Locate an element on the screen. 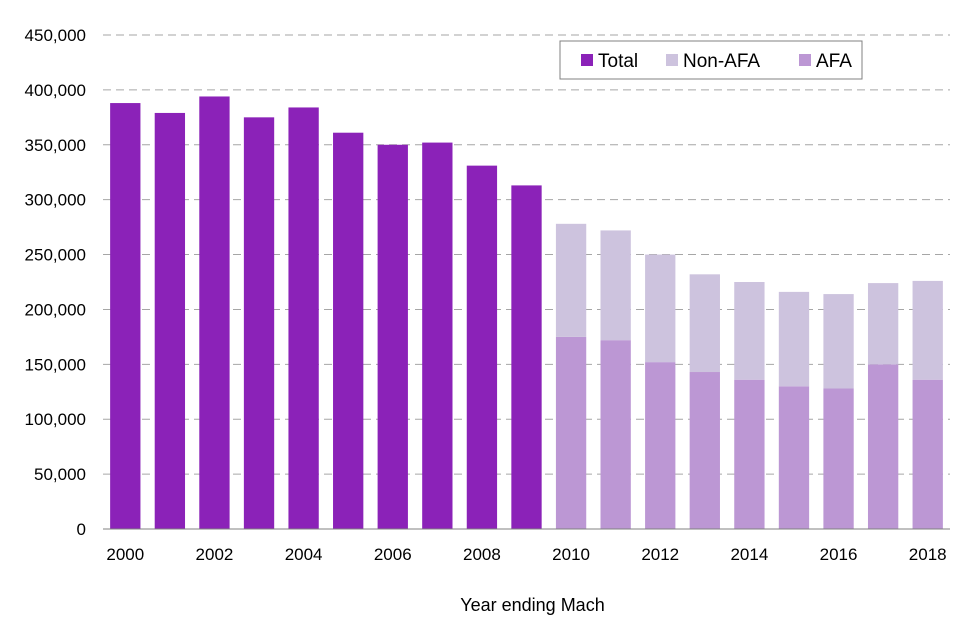  legend: Total Non-AFA AFA is located at coordinates (711, 60).